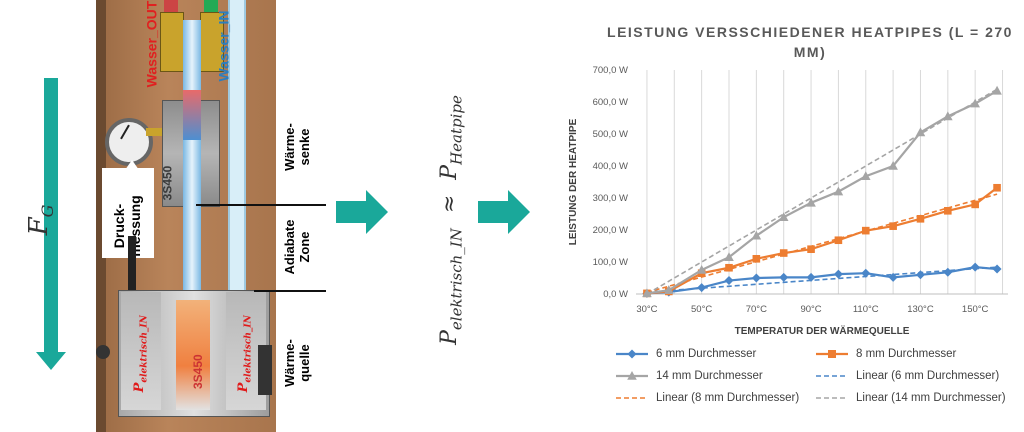 This screenshot has width=1024, height=432. Describe the element at coordinates (610, 102) in the screenshot. I see `y-tick-label: 600,0 W` at that location.